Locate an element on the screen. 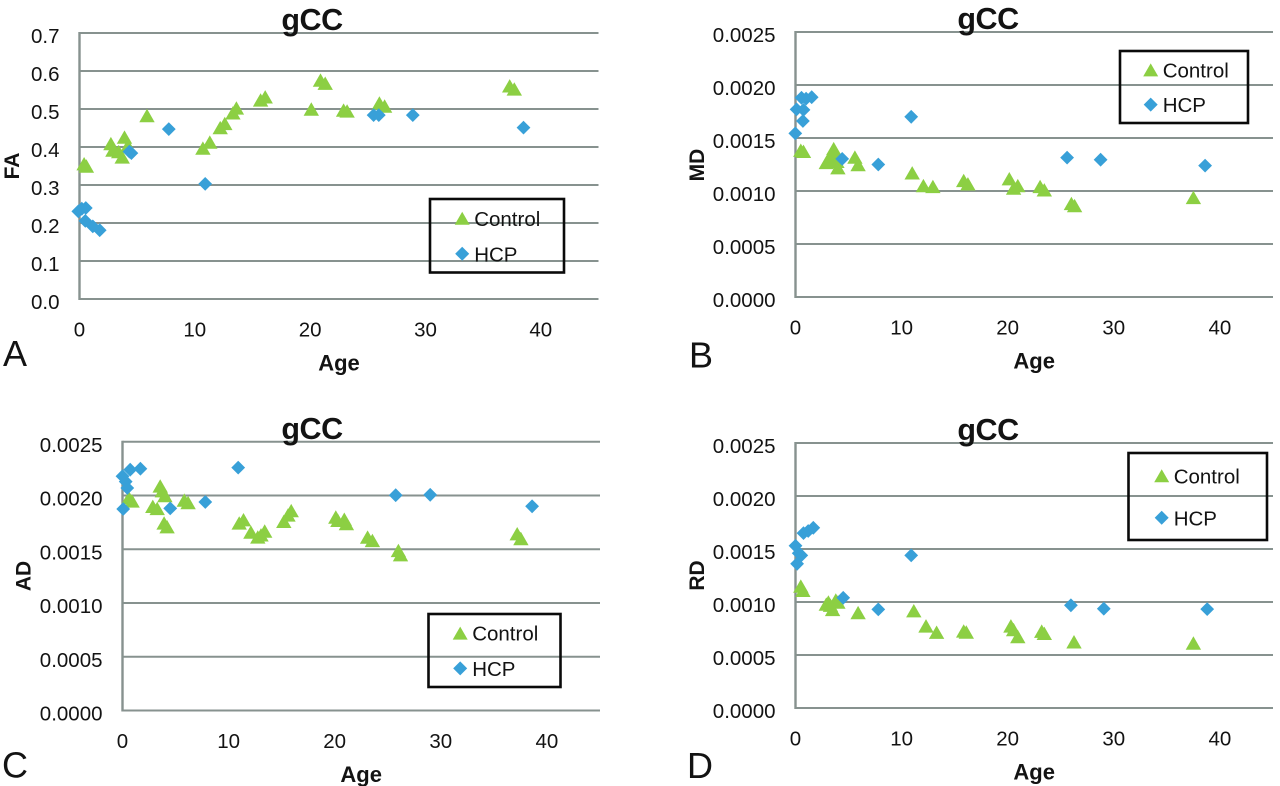  svg-text: 0.7 is located at coordinates (45, 36).